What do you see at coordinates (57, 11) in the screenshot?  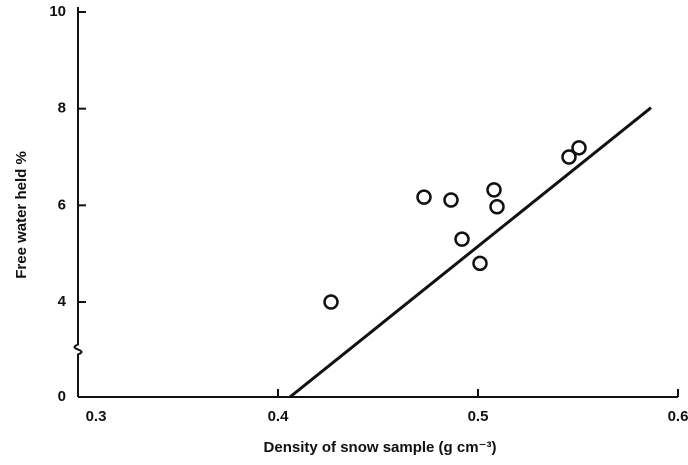 I see `y-tick-label: 10` at bounding box center [57, 11].